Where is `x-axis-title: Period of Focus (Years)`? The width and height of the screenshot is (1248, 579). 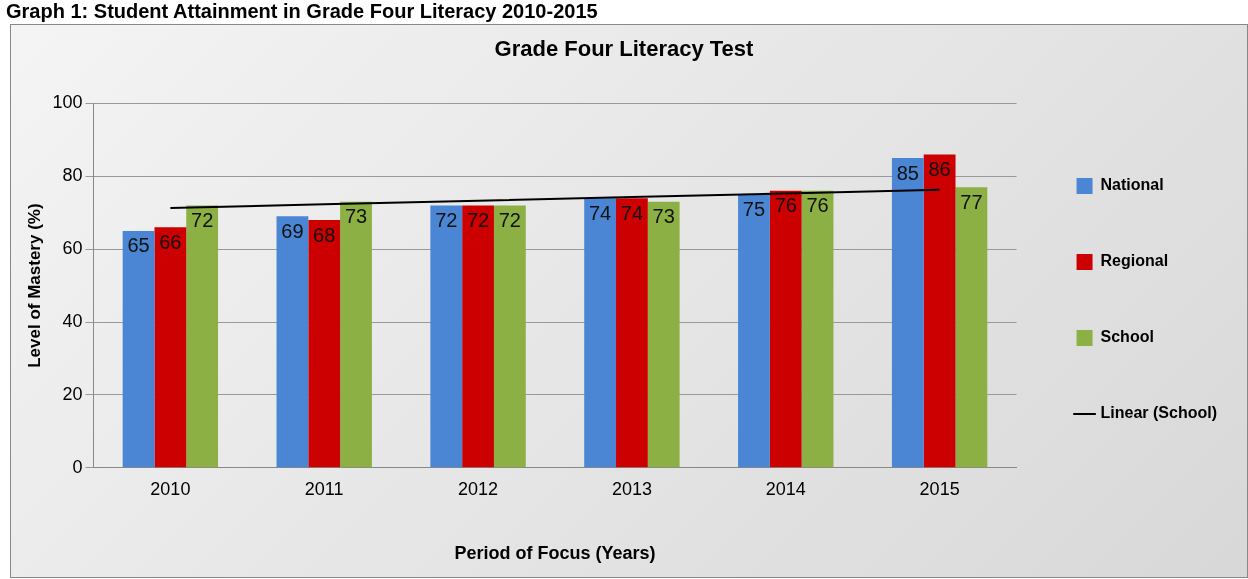
x-axis-title: Period of Focus (Years) is located at coordinates (555, 553).